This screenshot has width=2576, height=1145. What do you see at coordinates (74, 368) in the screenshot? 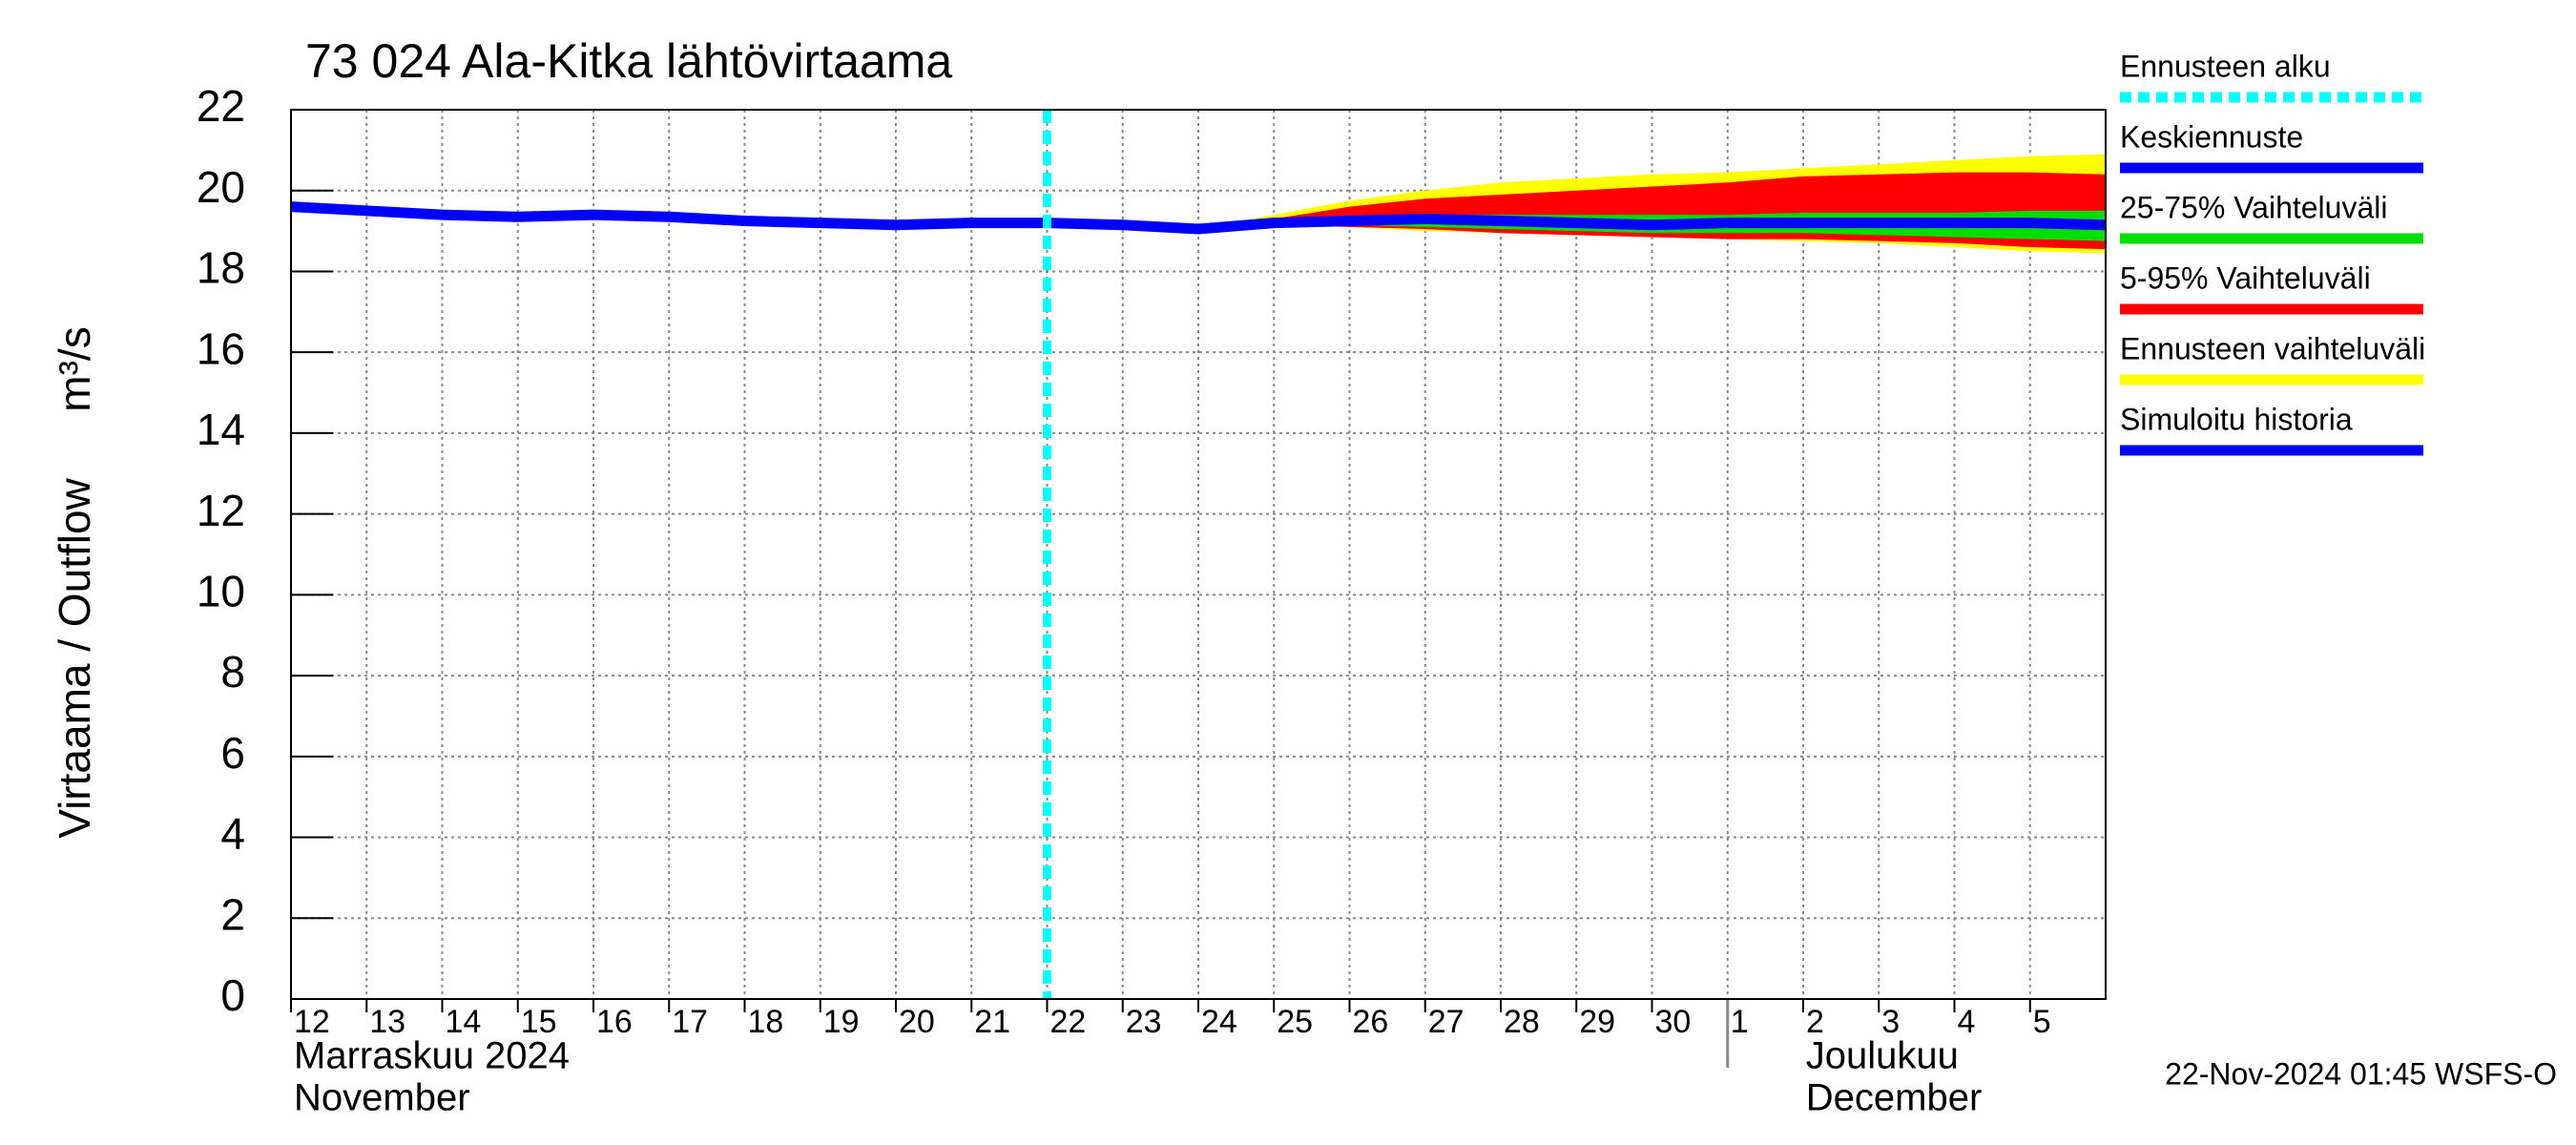
I see `y-axis-unit: m³/s` at bounding box center [74, 368].